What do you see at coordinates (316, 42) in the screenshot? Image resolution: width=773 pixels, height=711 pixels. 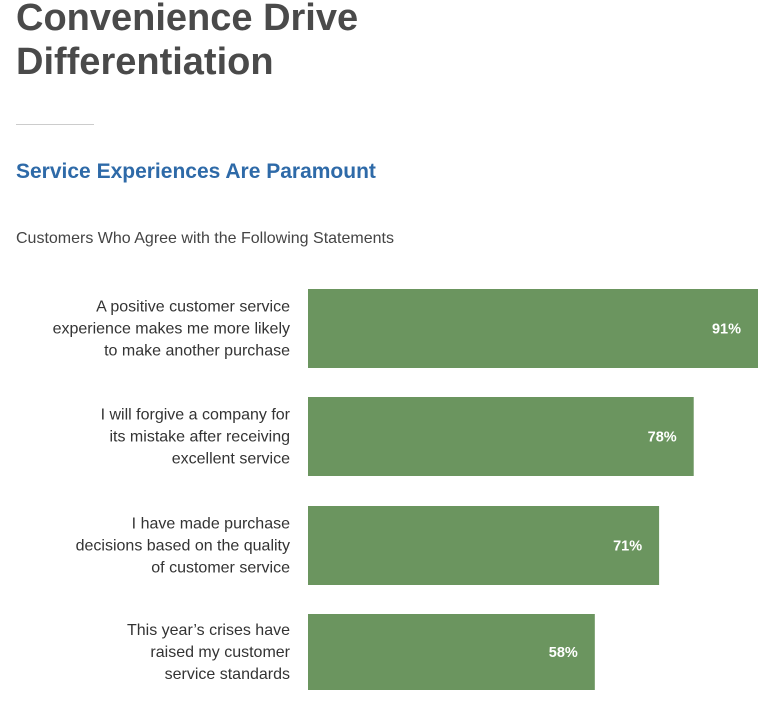 I see `page-title: Convenience Drive Differentiation` at bounding box center [316, 42].